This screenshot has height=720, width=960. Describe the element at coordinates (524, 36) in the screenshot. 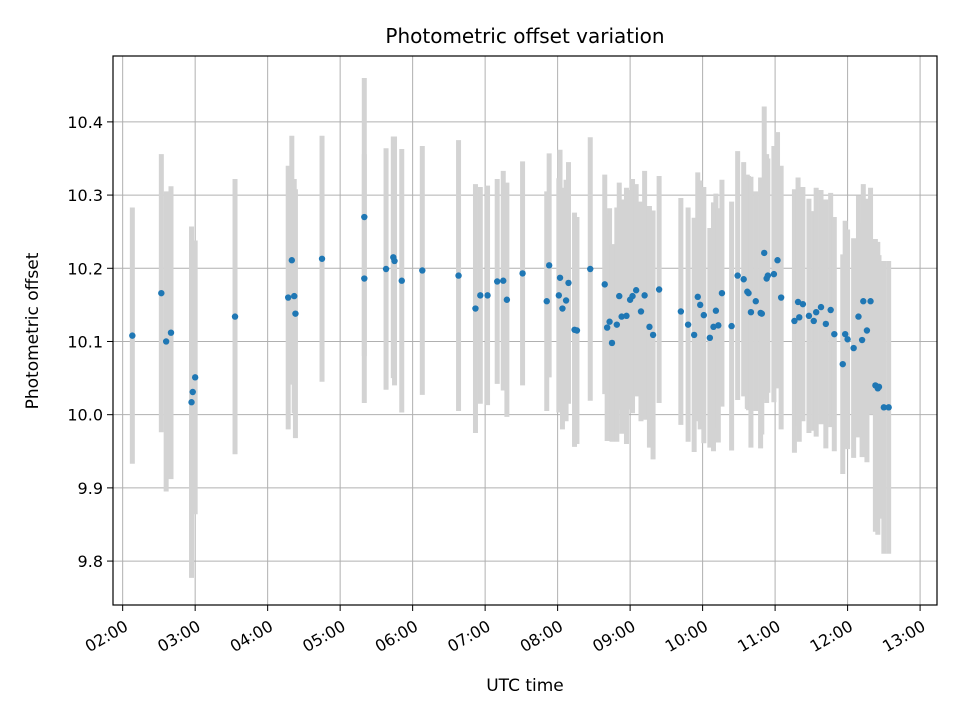

I see `chart-title: Photometric offset variation` at that location.